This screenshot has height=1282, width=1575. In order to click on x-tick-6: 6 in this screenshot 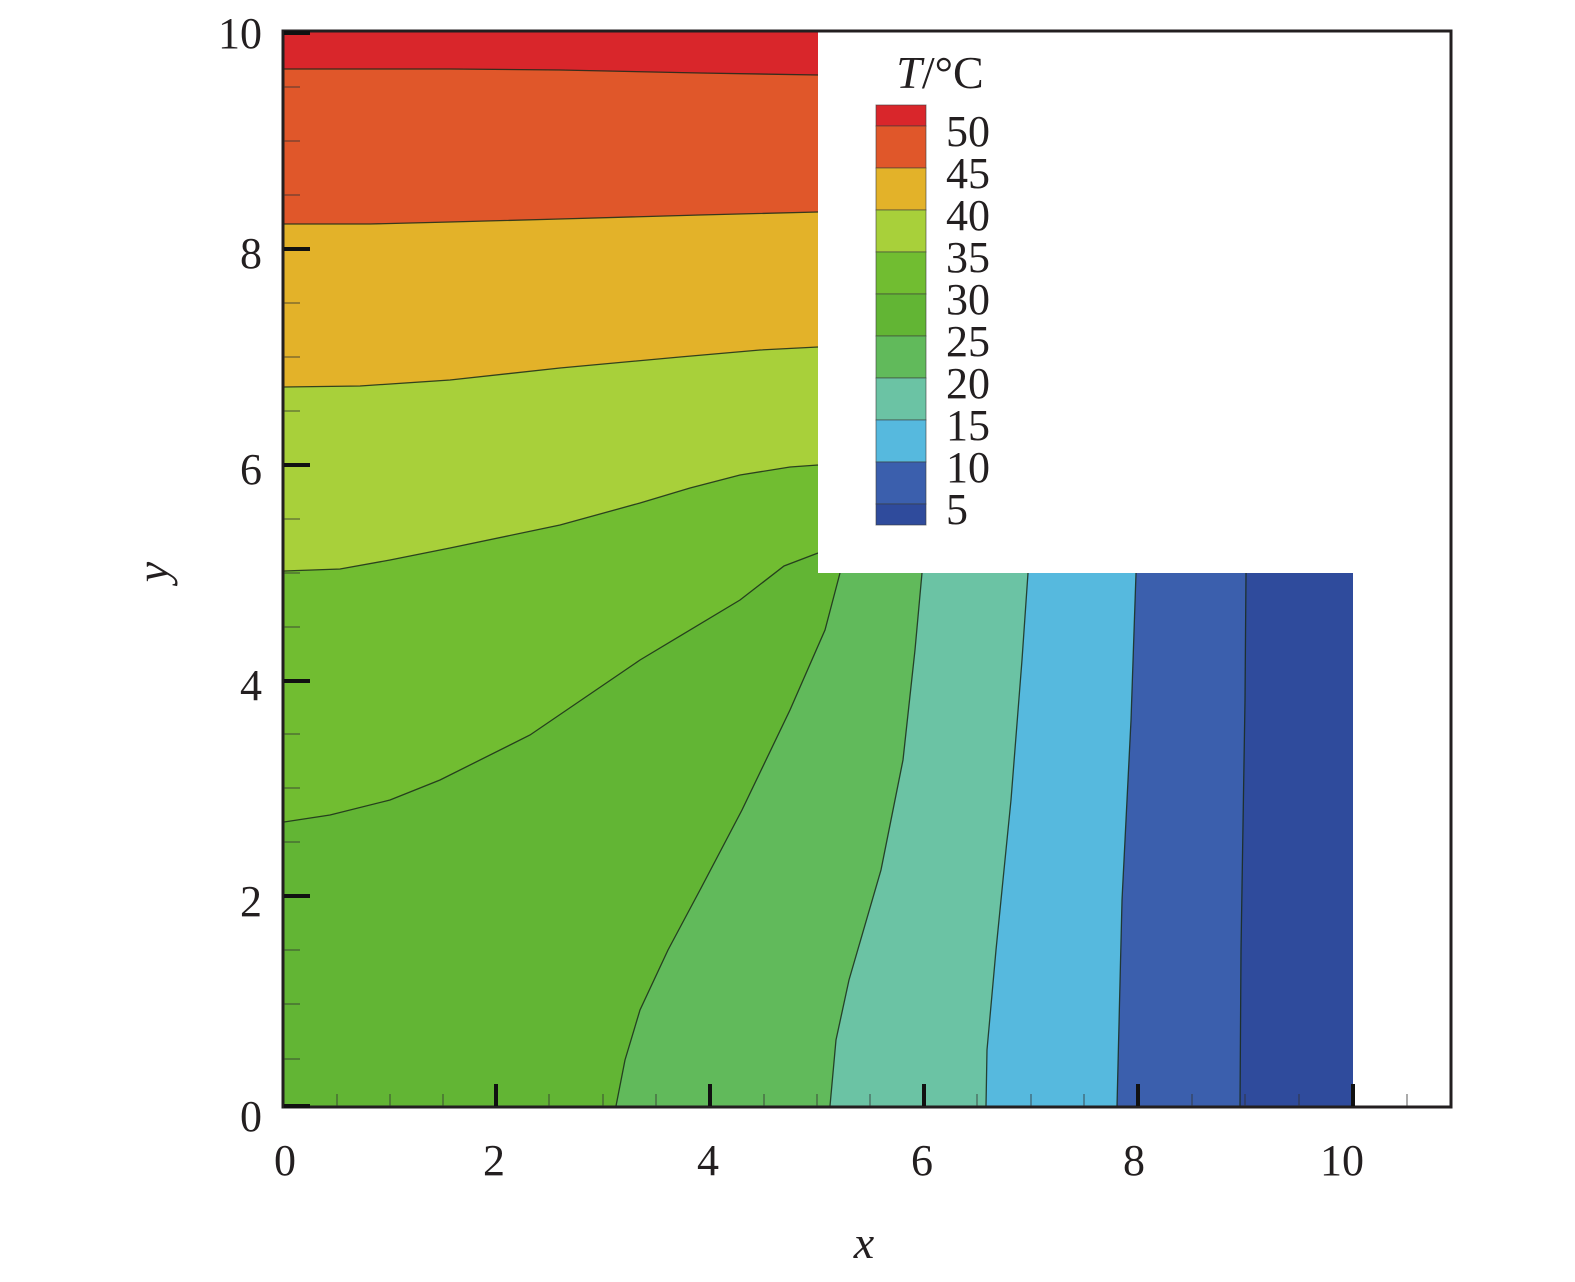, I will do `click(922, 1160)`.